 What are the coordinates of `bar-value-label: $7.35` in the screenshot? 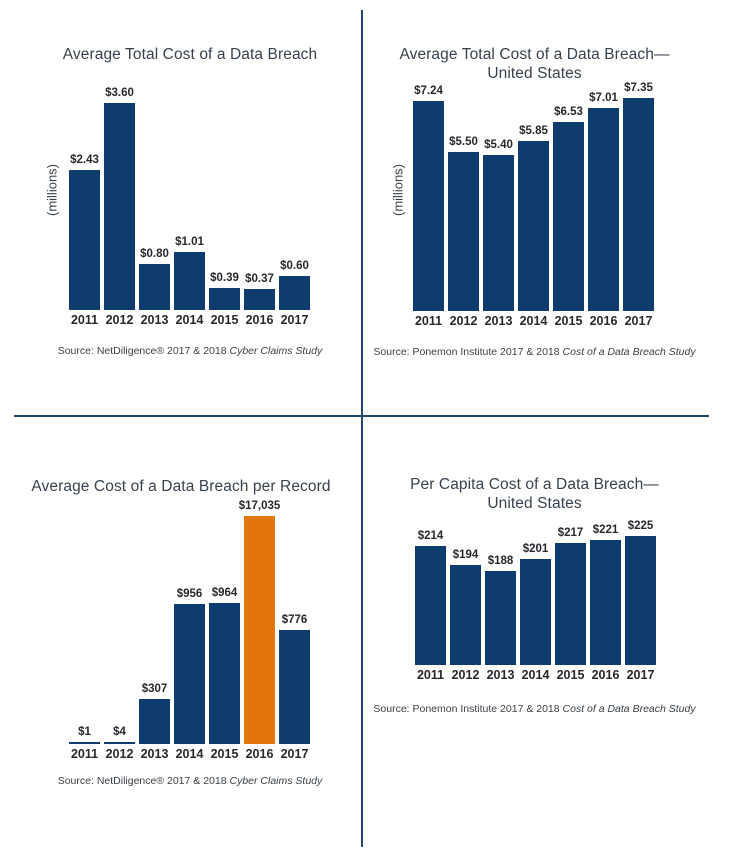 It's located at (638, 88).